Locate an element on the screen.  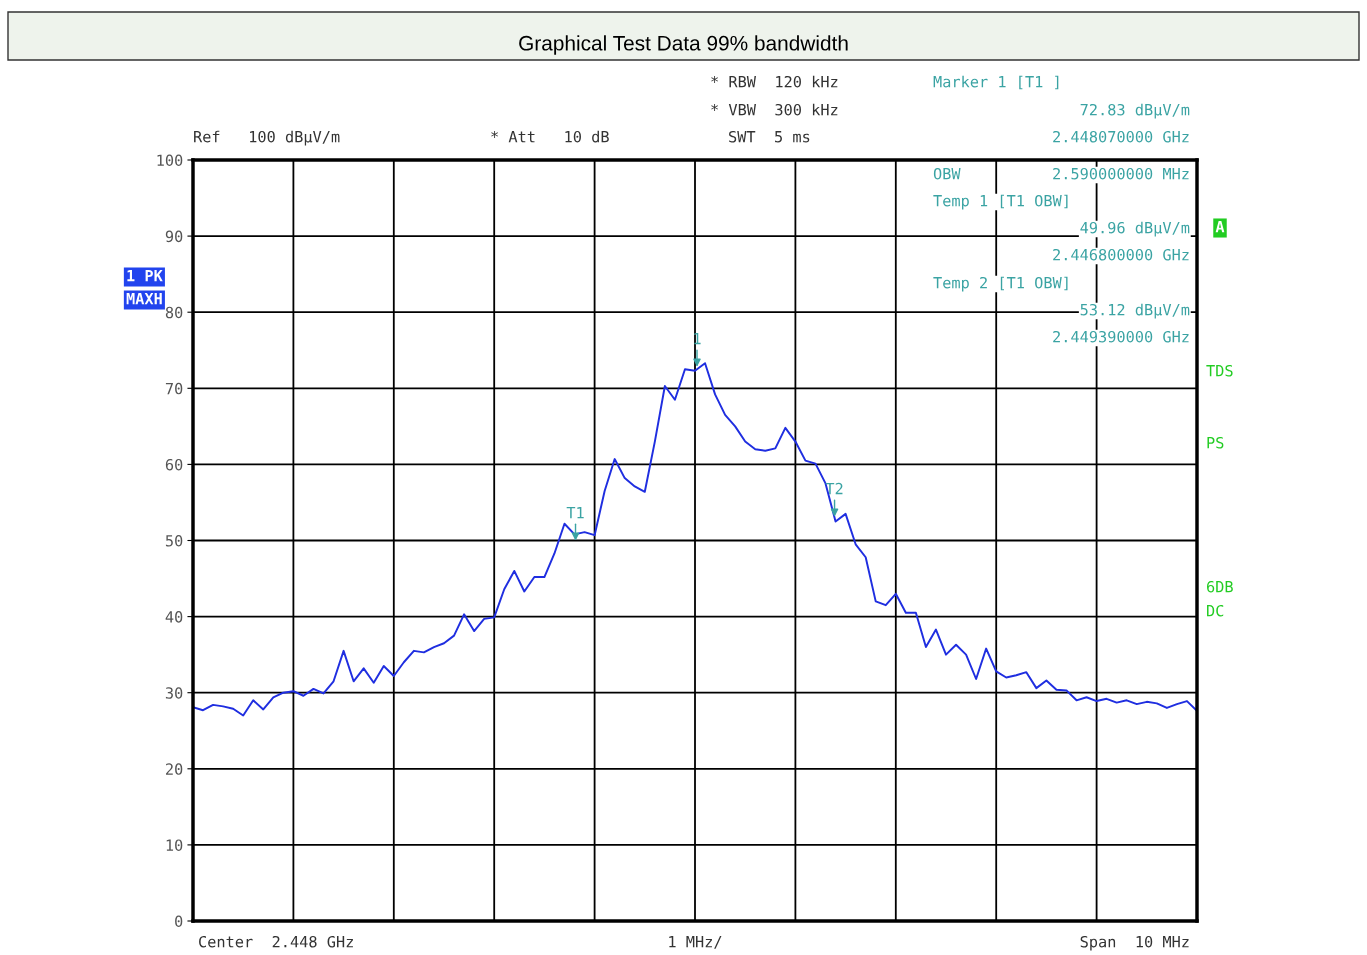
y-tick-label: 90 is located at coordinates (174, 236).